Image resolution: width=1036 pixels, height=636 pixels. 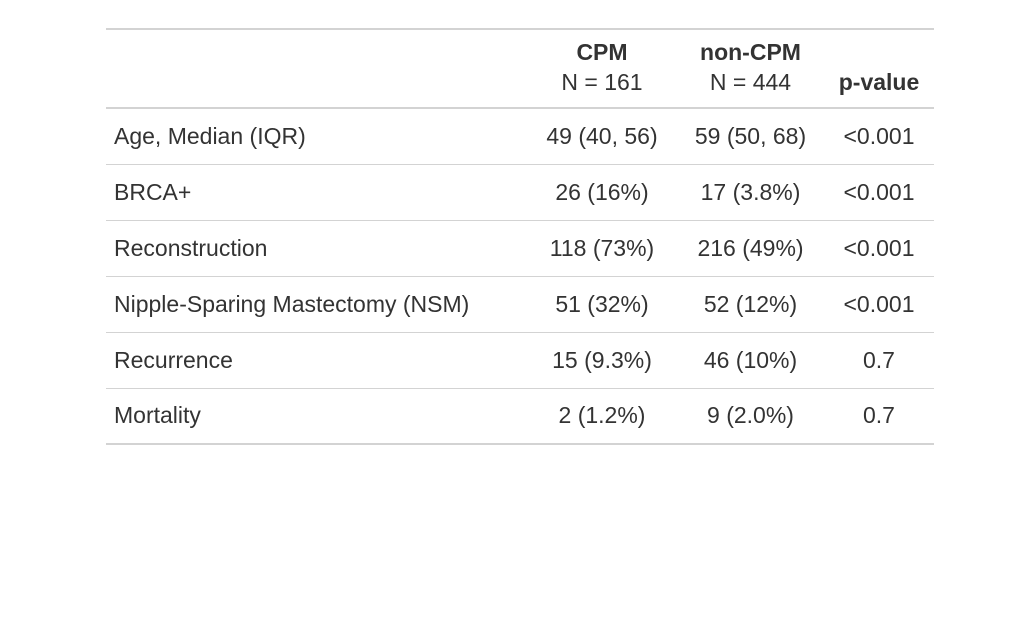 I want to click on noncpm-cell: 17 (3.8%), so click(x=750, y=191).